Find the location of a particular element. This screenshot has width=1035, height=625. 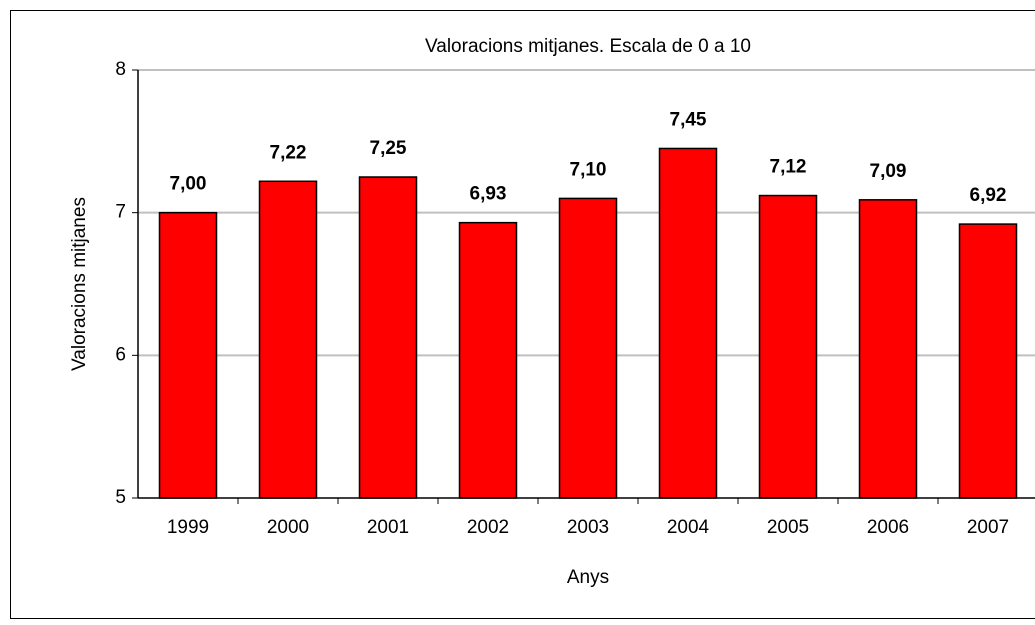

y-tick-label: 8 is located at coordinates (120, 69).